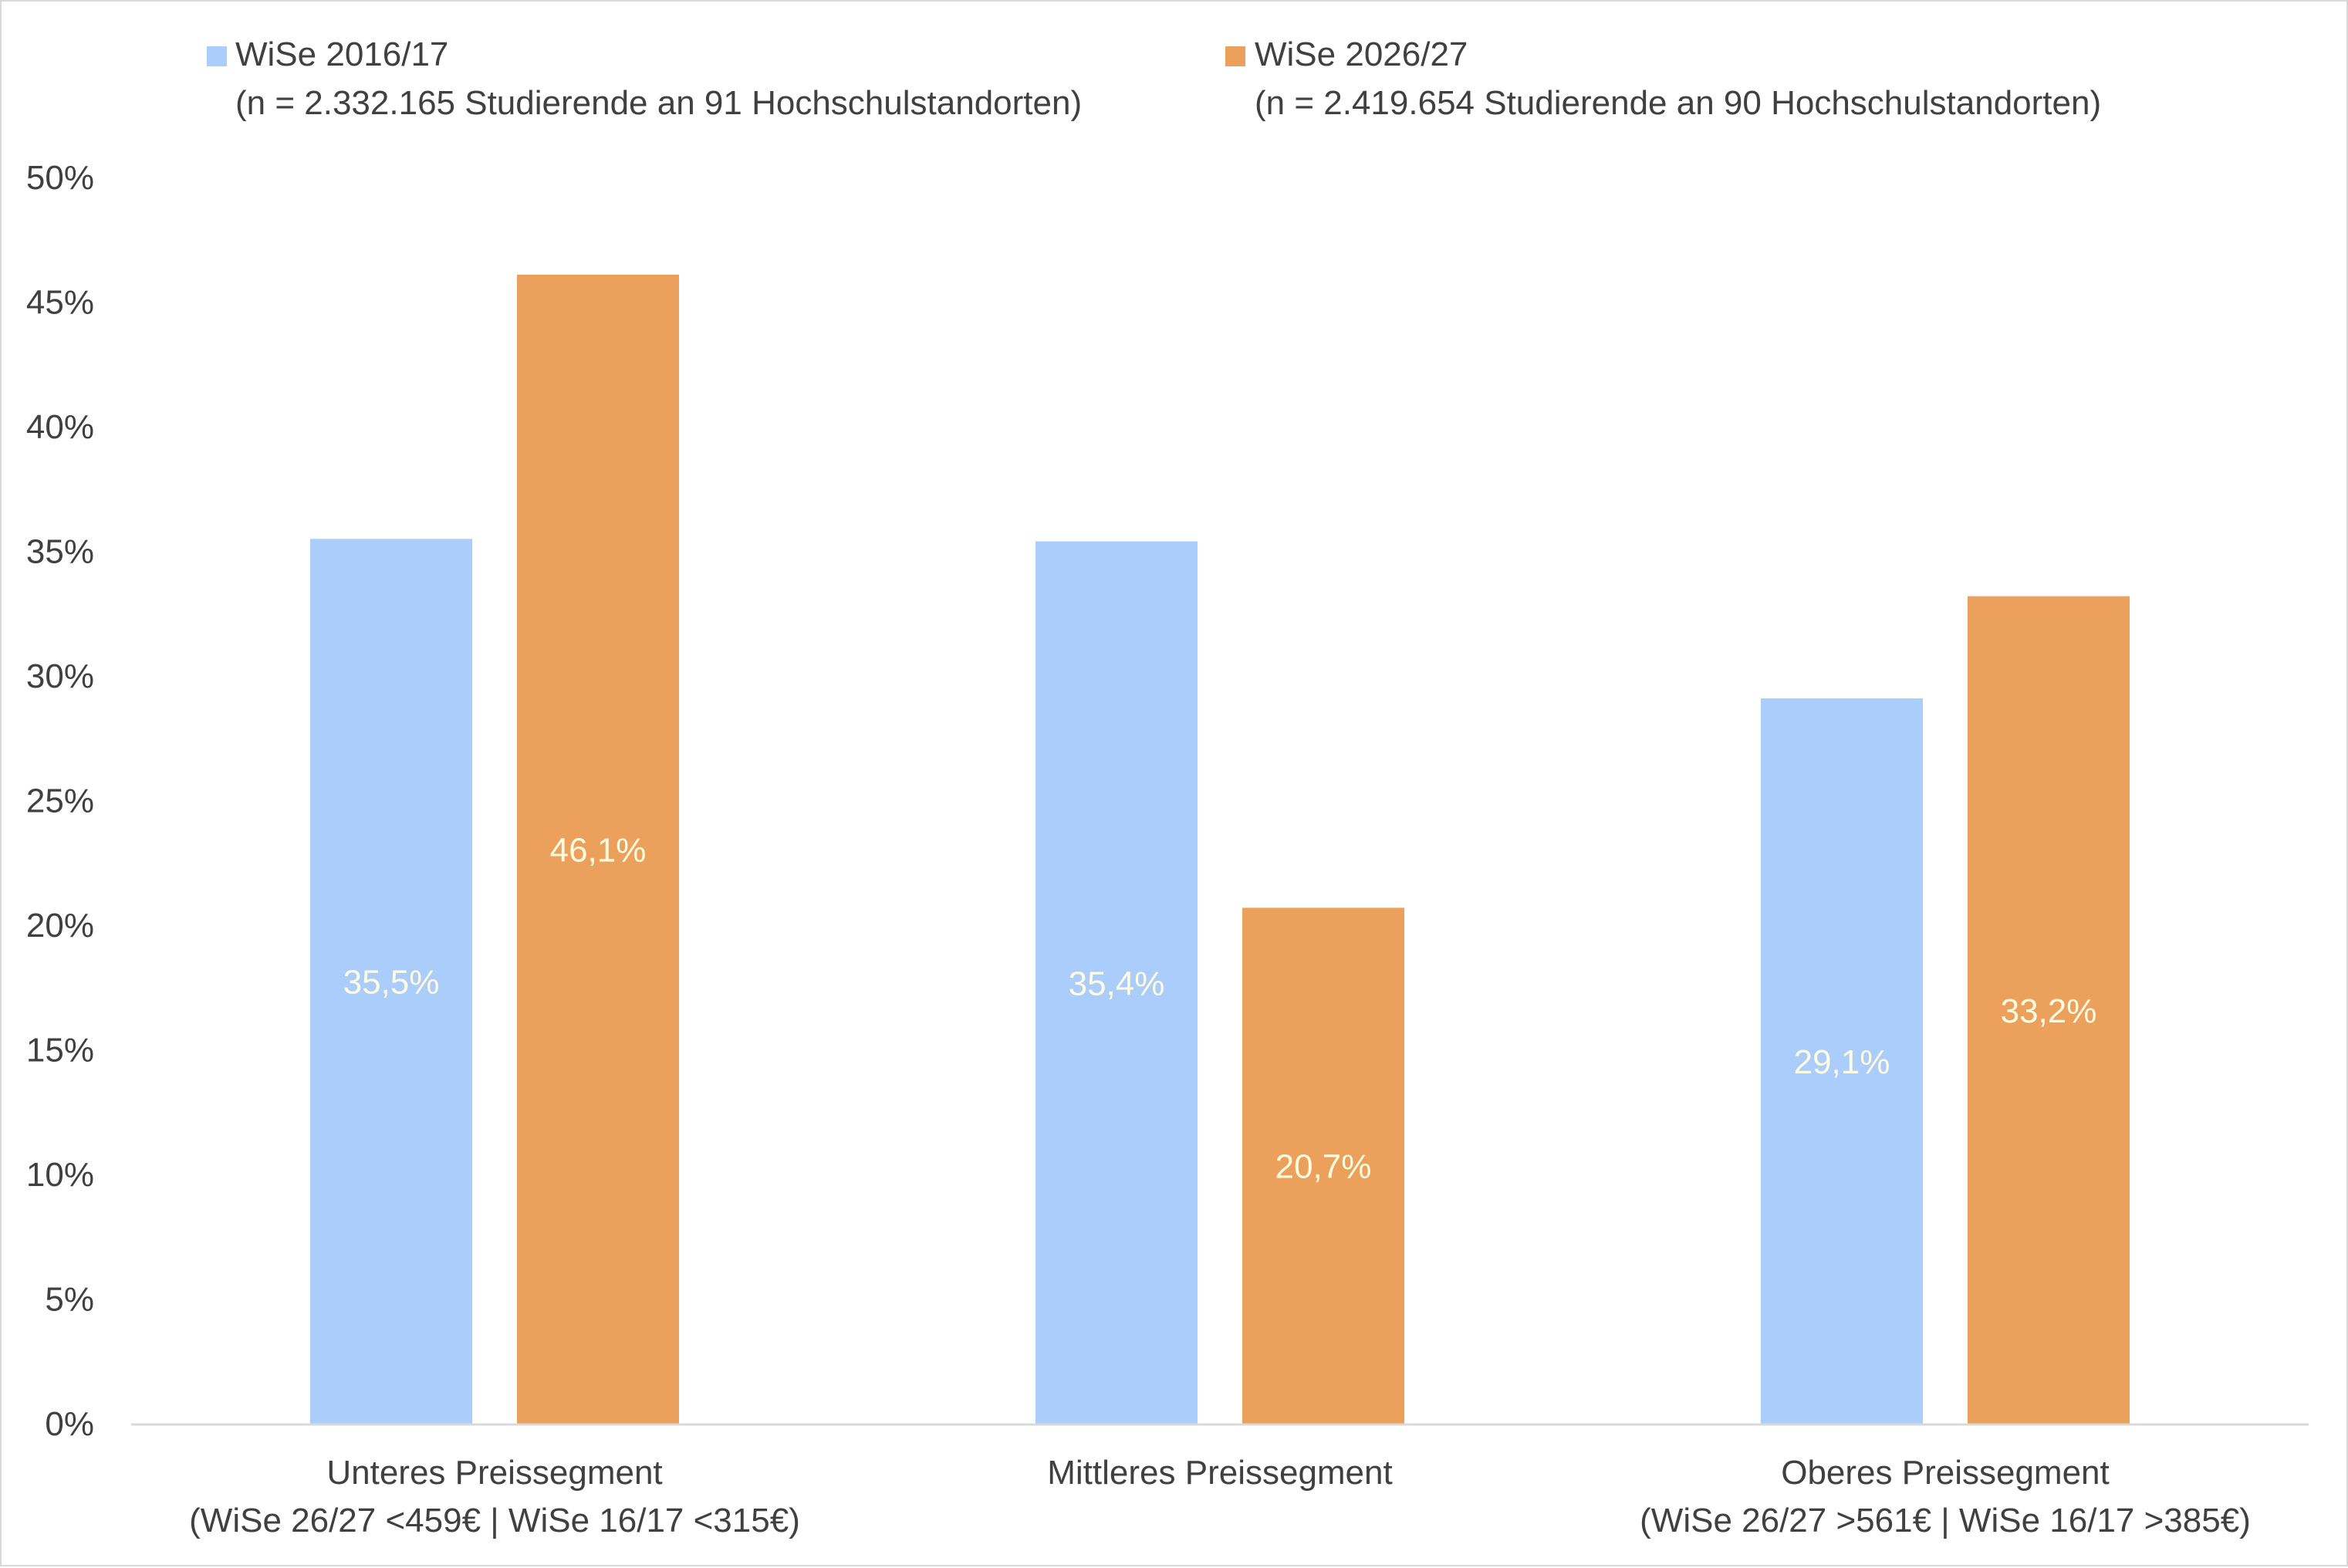 This screenshot has height=1568, width=2348. Describe the element at coordinates (342, 54) in the screenshot. I see `legend-label-wise-2016-17: WiSe 2016/17` at that location.